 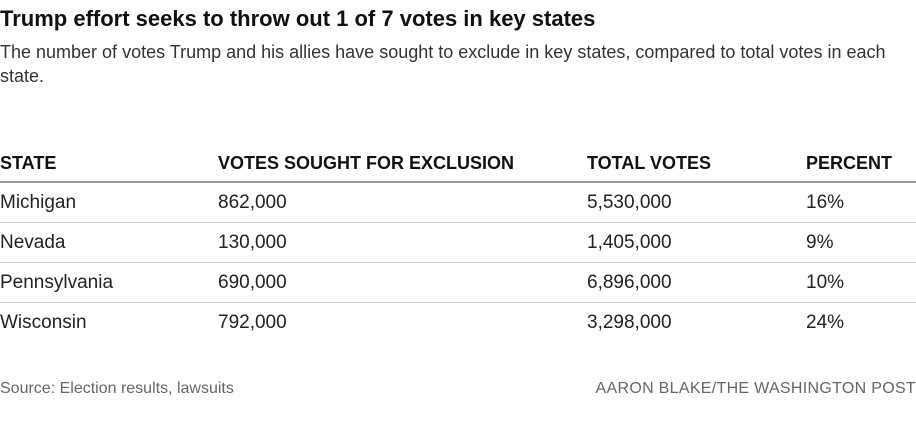 What do you see at coordinates (861, 164) in the screenshot?
I see `column-header-percent: PERCENT` at bounding box center [861, 164].